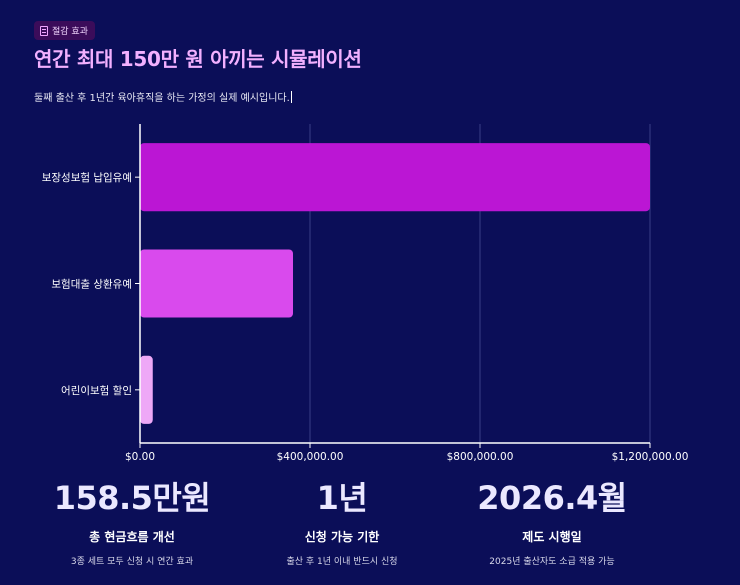 This screenshot has width=740, height=585. Describe the element at coordinates (132, 498) in the screenshot. I see `kpi-value: 158.5만원` at that location.